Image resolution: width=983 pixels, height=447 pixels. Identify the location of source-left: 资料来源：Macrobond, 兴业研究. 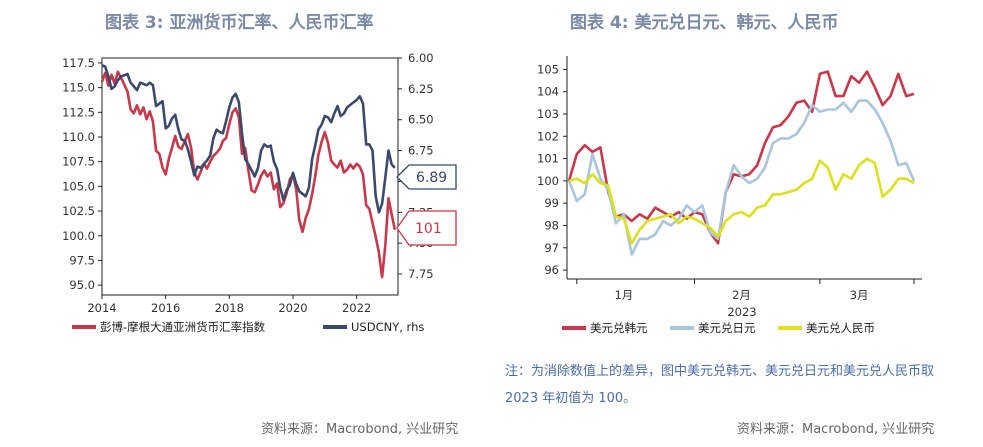
(360, 429).